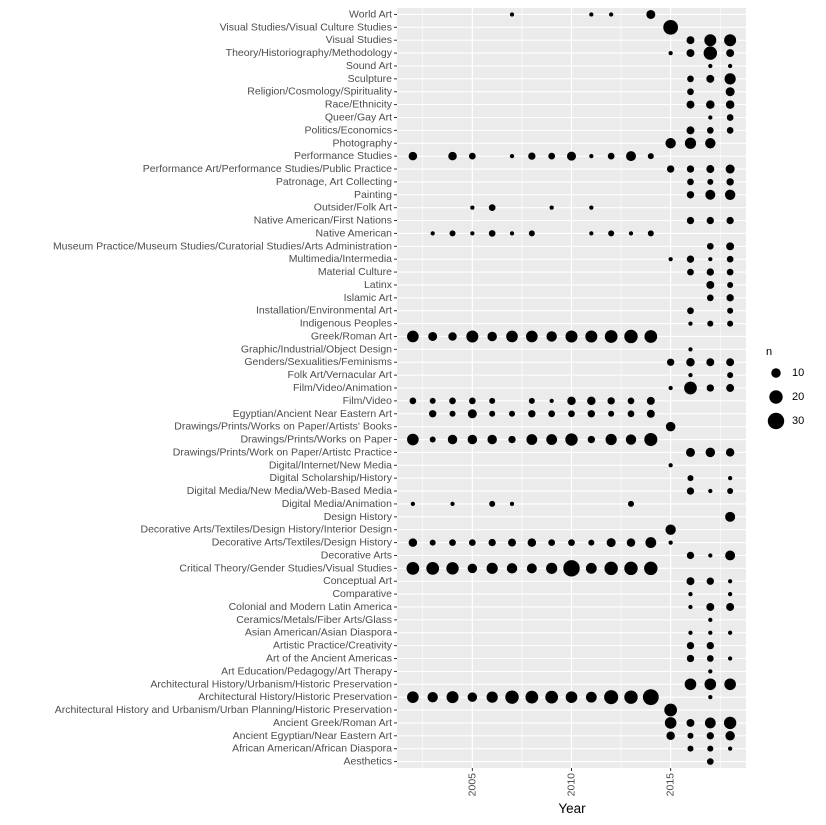 Image resolution: width=826 pixels, height=825 pixels. Describe the element at coordinates (329, 659) in the screenshot. I see `y-tick-label: Art of the Ancient Americas` at that location.